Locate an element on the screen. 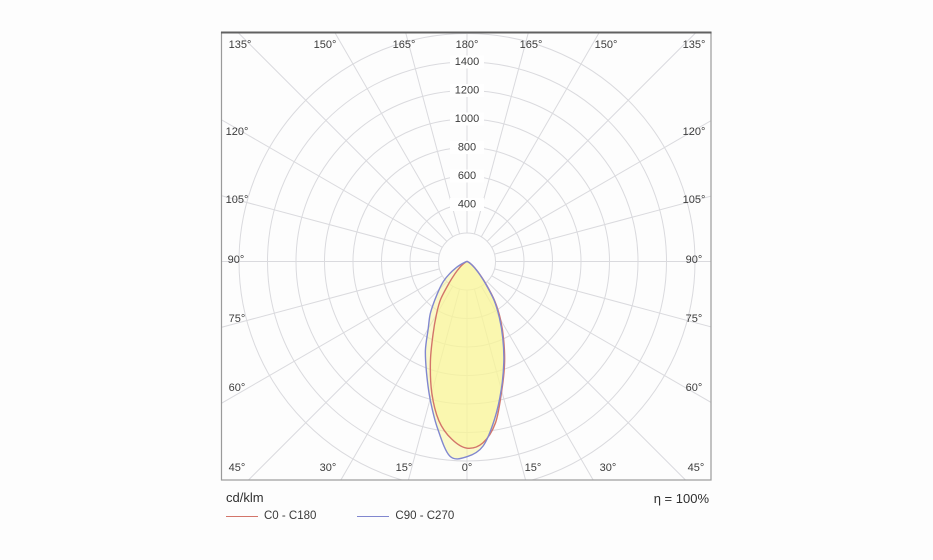 The image size is (933, 560). legend-item-c0-c180: C0 - C180 is located at coordinates (271, 516).